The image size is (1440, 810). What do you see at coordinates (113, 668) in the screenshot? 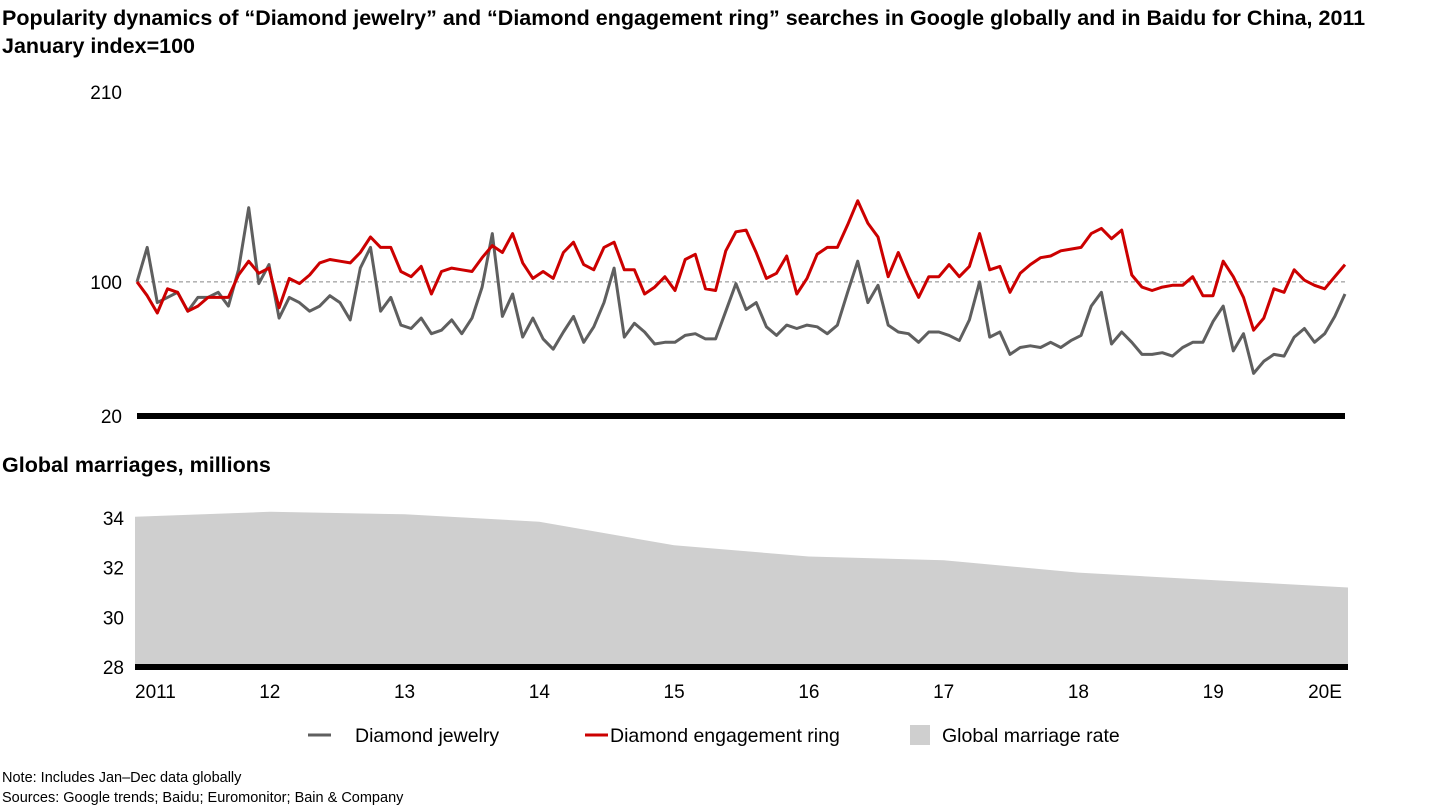
I see `y-tick-label: 28` at bounding box center [113, 668].